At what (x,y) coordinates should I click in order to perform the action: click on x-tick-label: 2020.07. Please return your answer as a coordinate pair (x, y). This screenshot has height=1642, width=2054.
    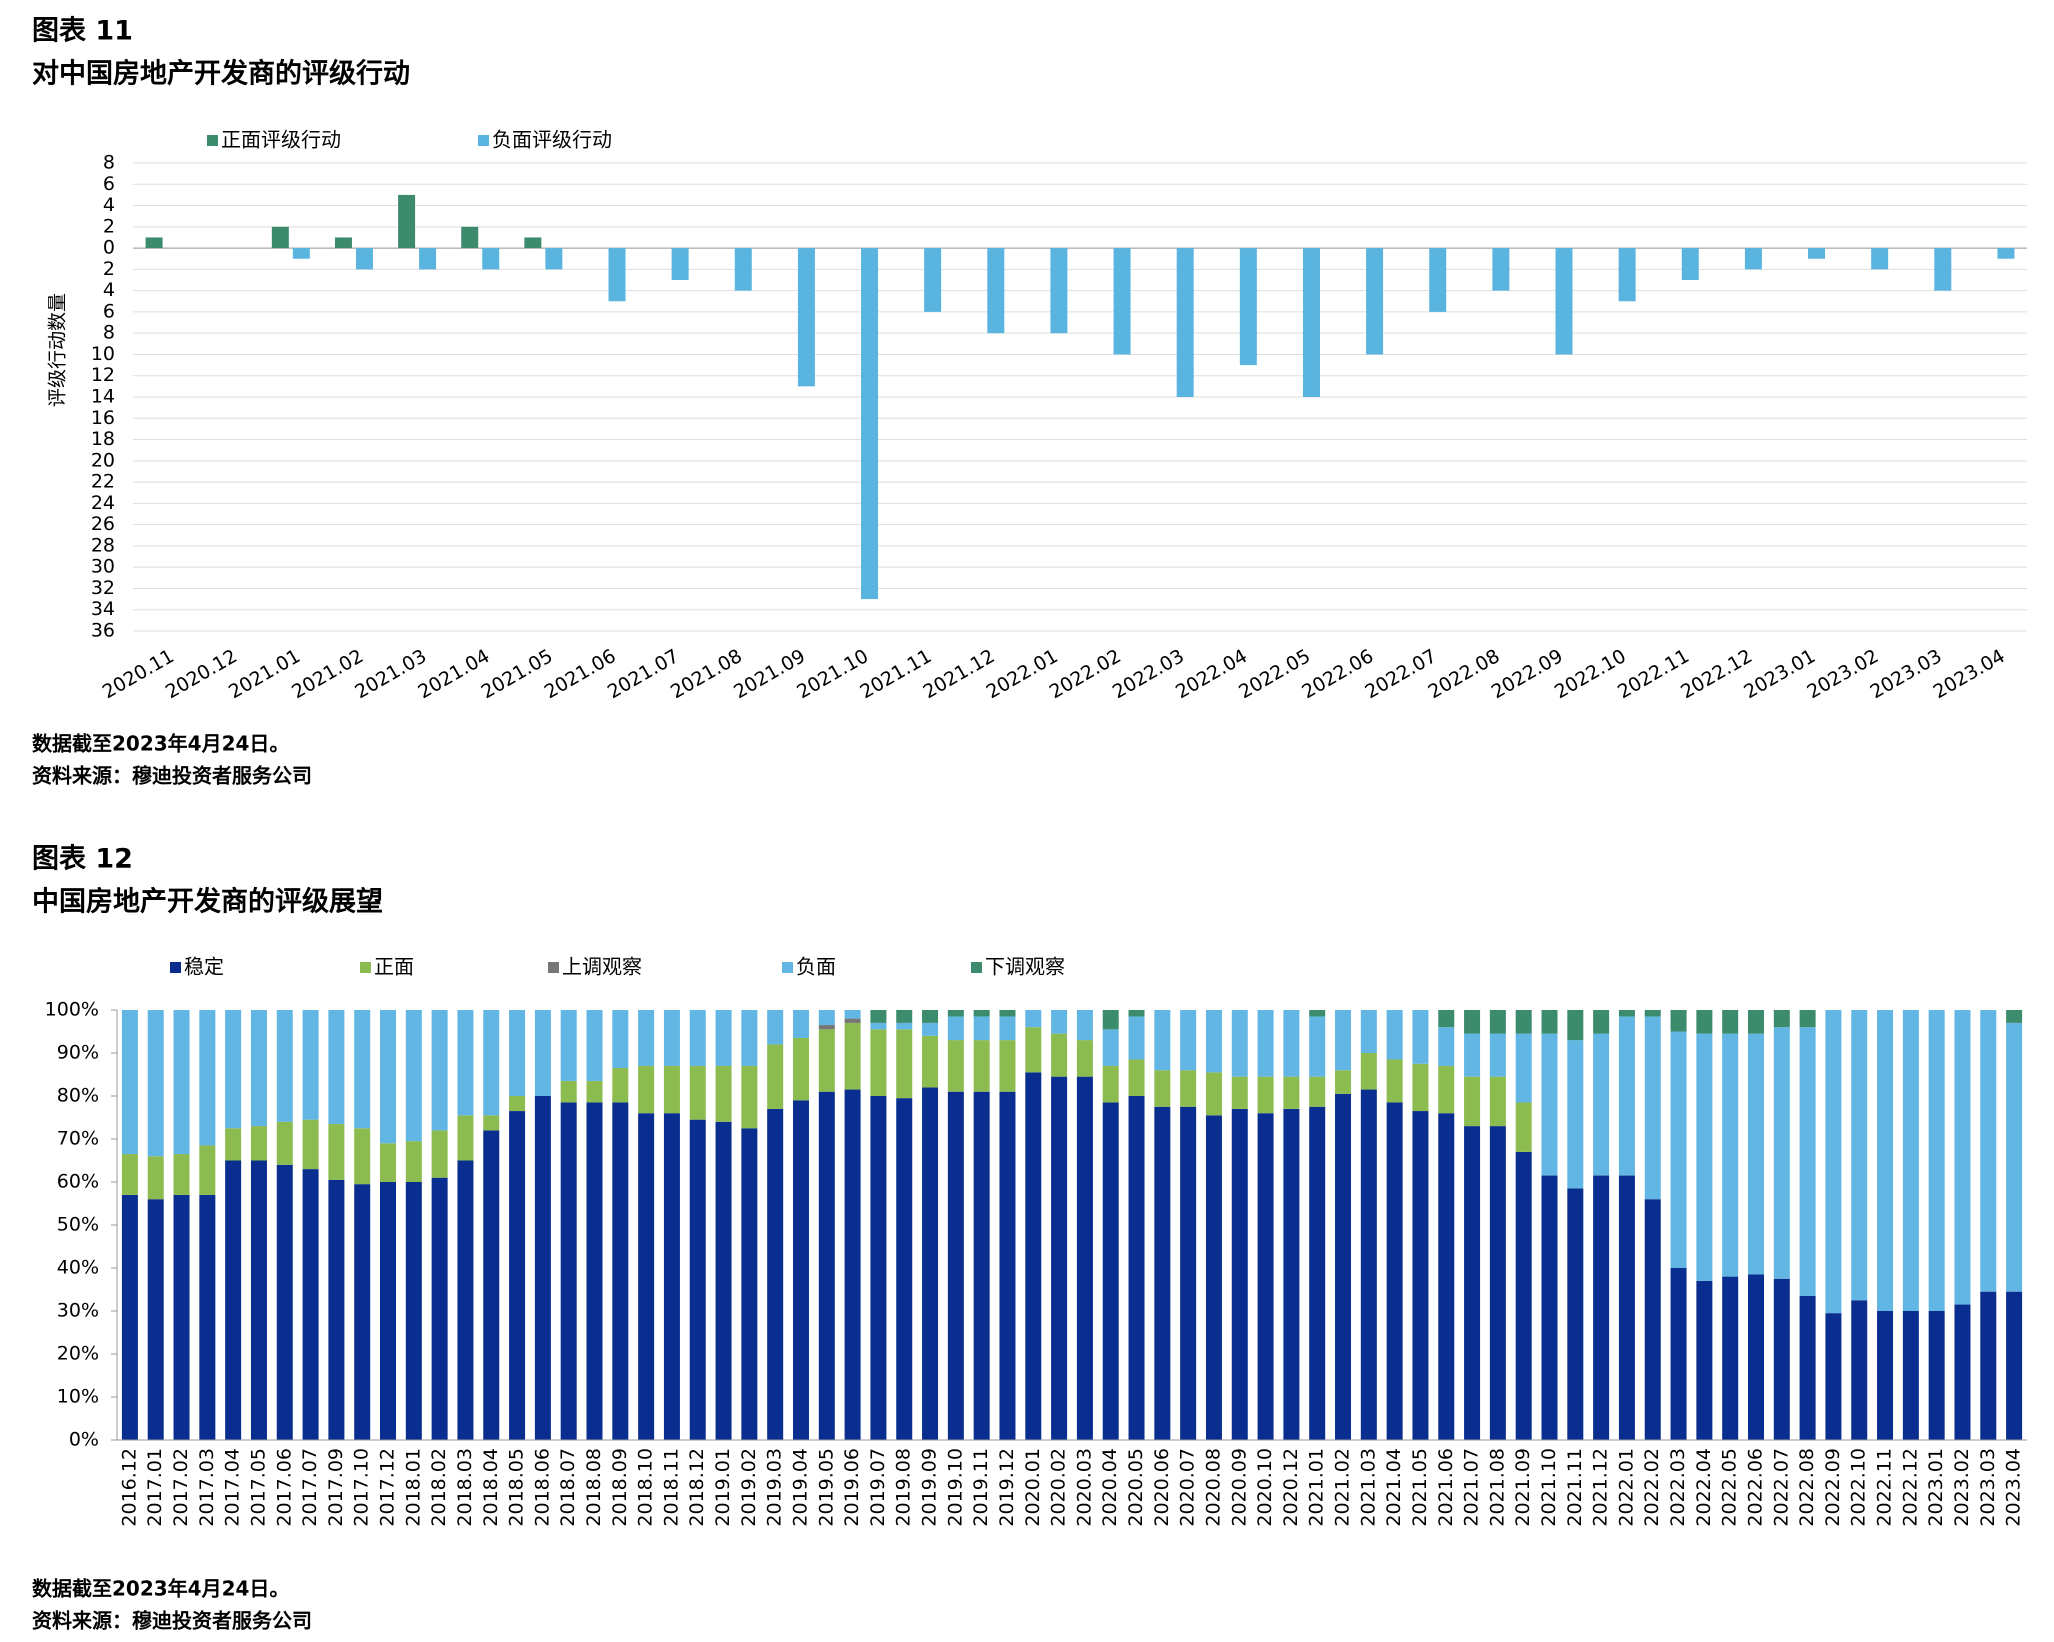
    Looking at the image, I should click on (1188, 1487).